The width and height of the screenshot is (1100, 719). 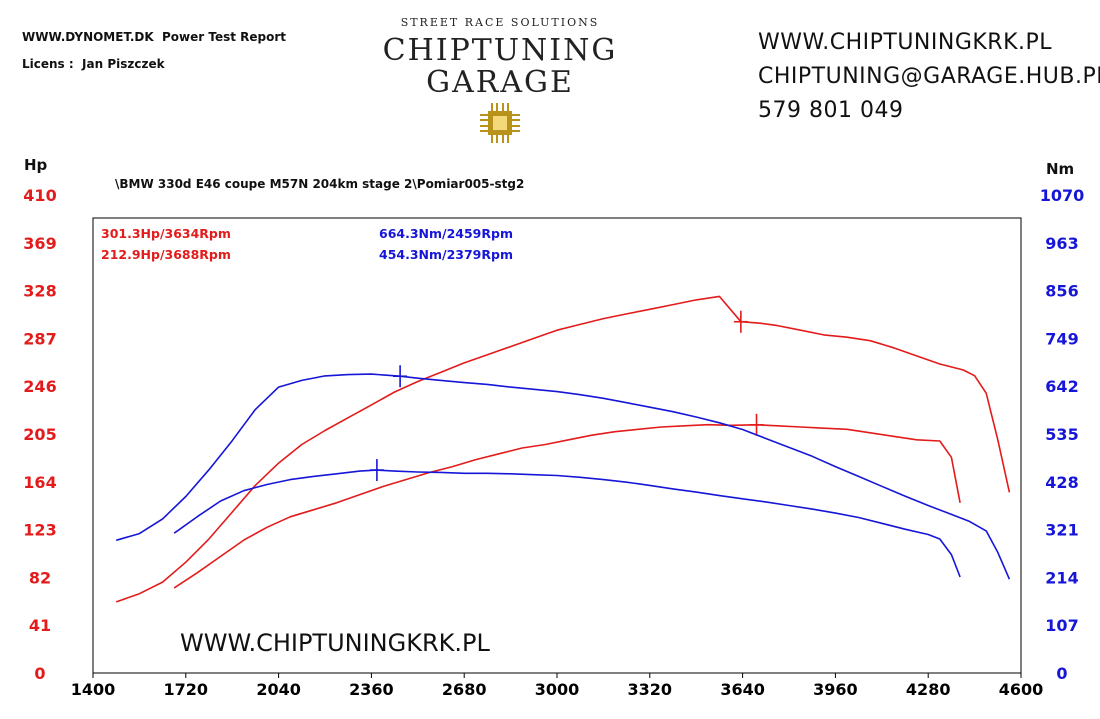 What do you see at coordinates (1061, 577) in the screenshot?
I see `y-right-tick-label: 214` at bounding box center [1061, 577].